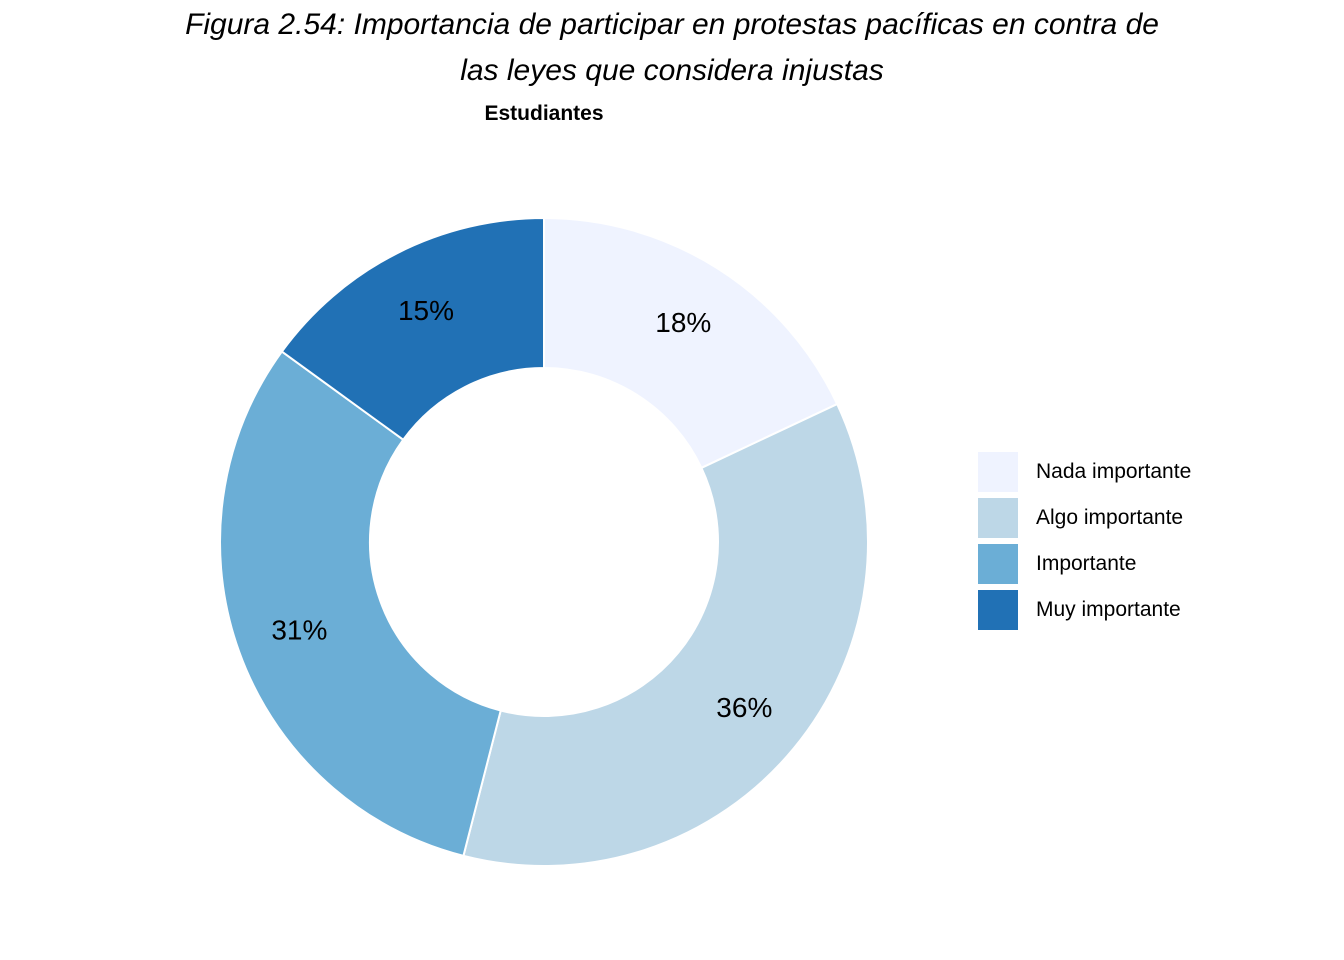 The height and width of the screenshot is (960, 1344). I want to click on legend-item-importante: Importante, so click(1084, 564).